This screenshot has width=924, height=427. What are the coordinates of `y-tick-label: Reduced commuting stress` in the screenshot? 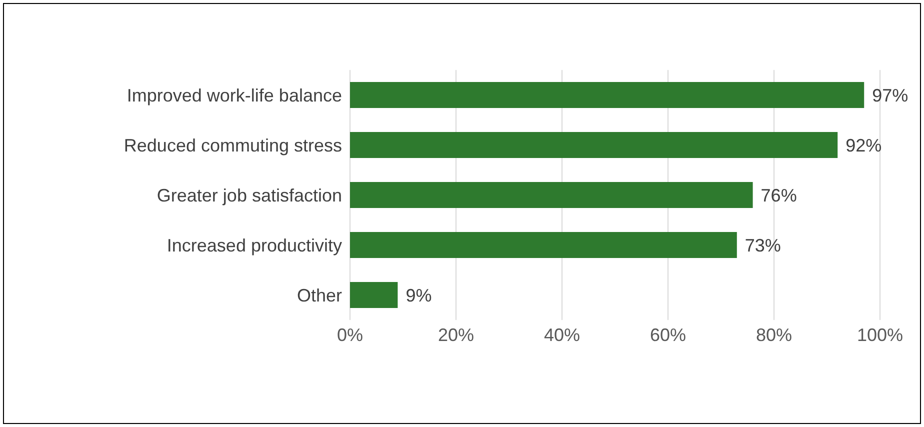 It's located at (233, 145).